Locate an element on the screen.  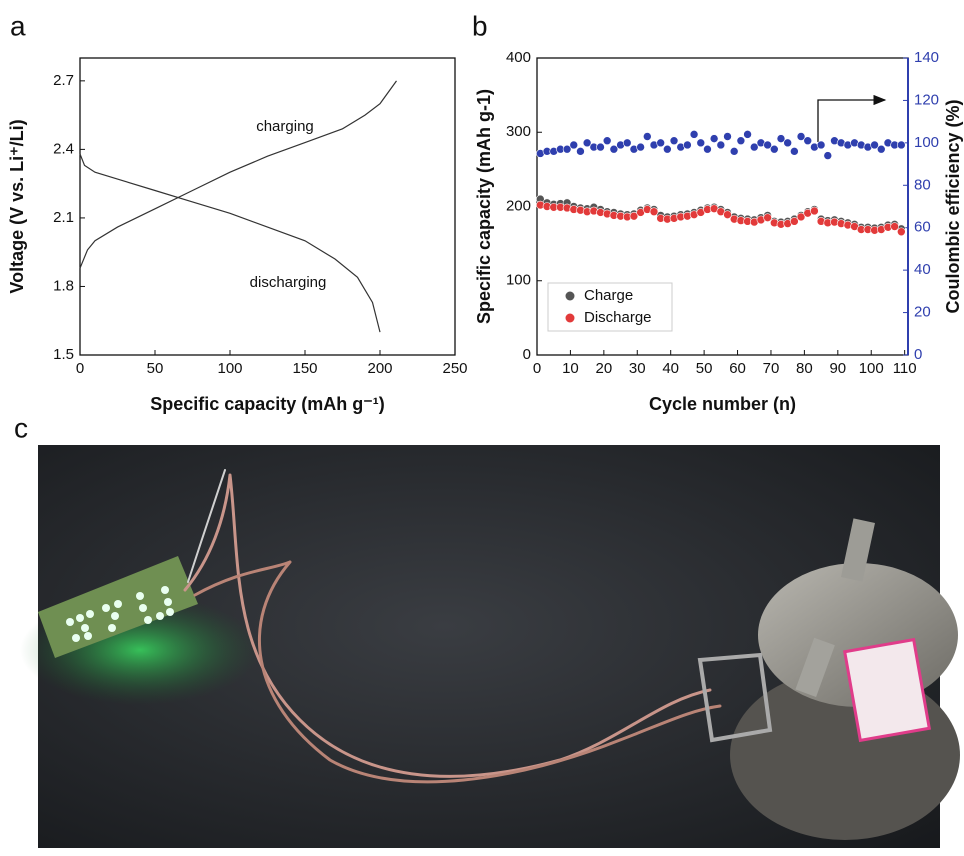
y-tick-label: 2.7 is located at coordinates (63, 80).